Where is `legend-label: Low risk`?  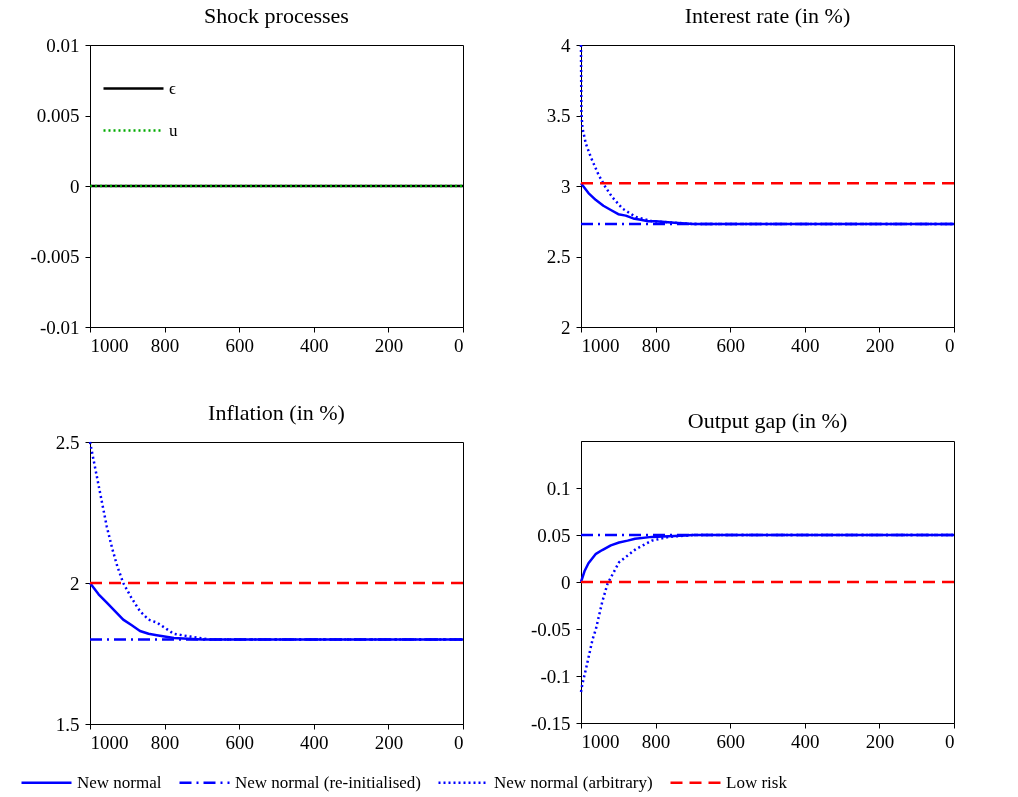
legend-label: Low risk is located at coordinates (757, 782).